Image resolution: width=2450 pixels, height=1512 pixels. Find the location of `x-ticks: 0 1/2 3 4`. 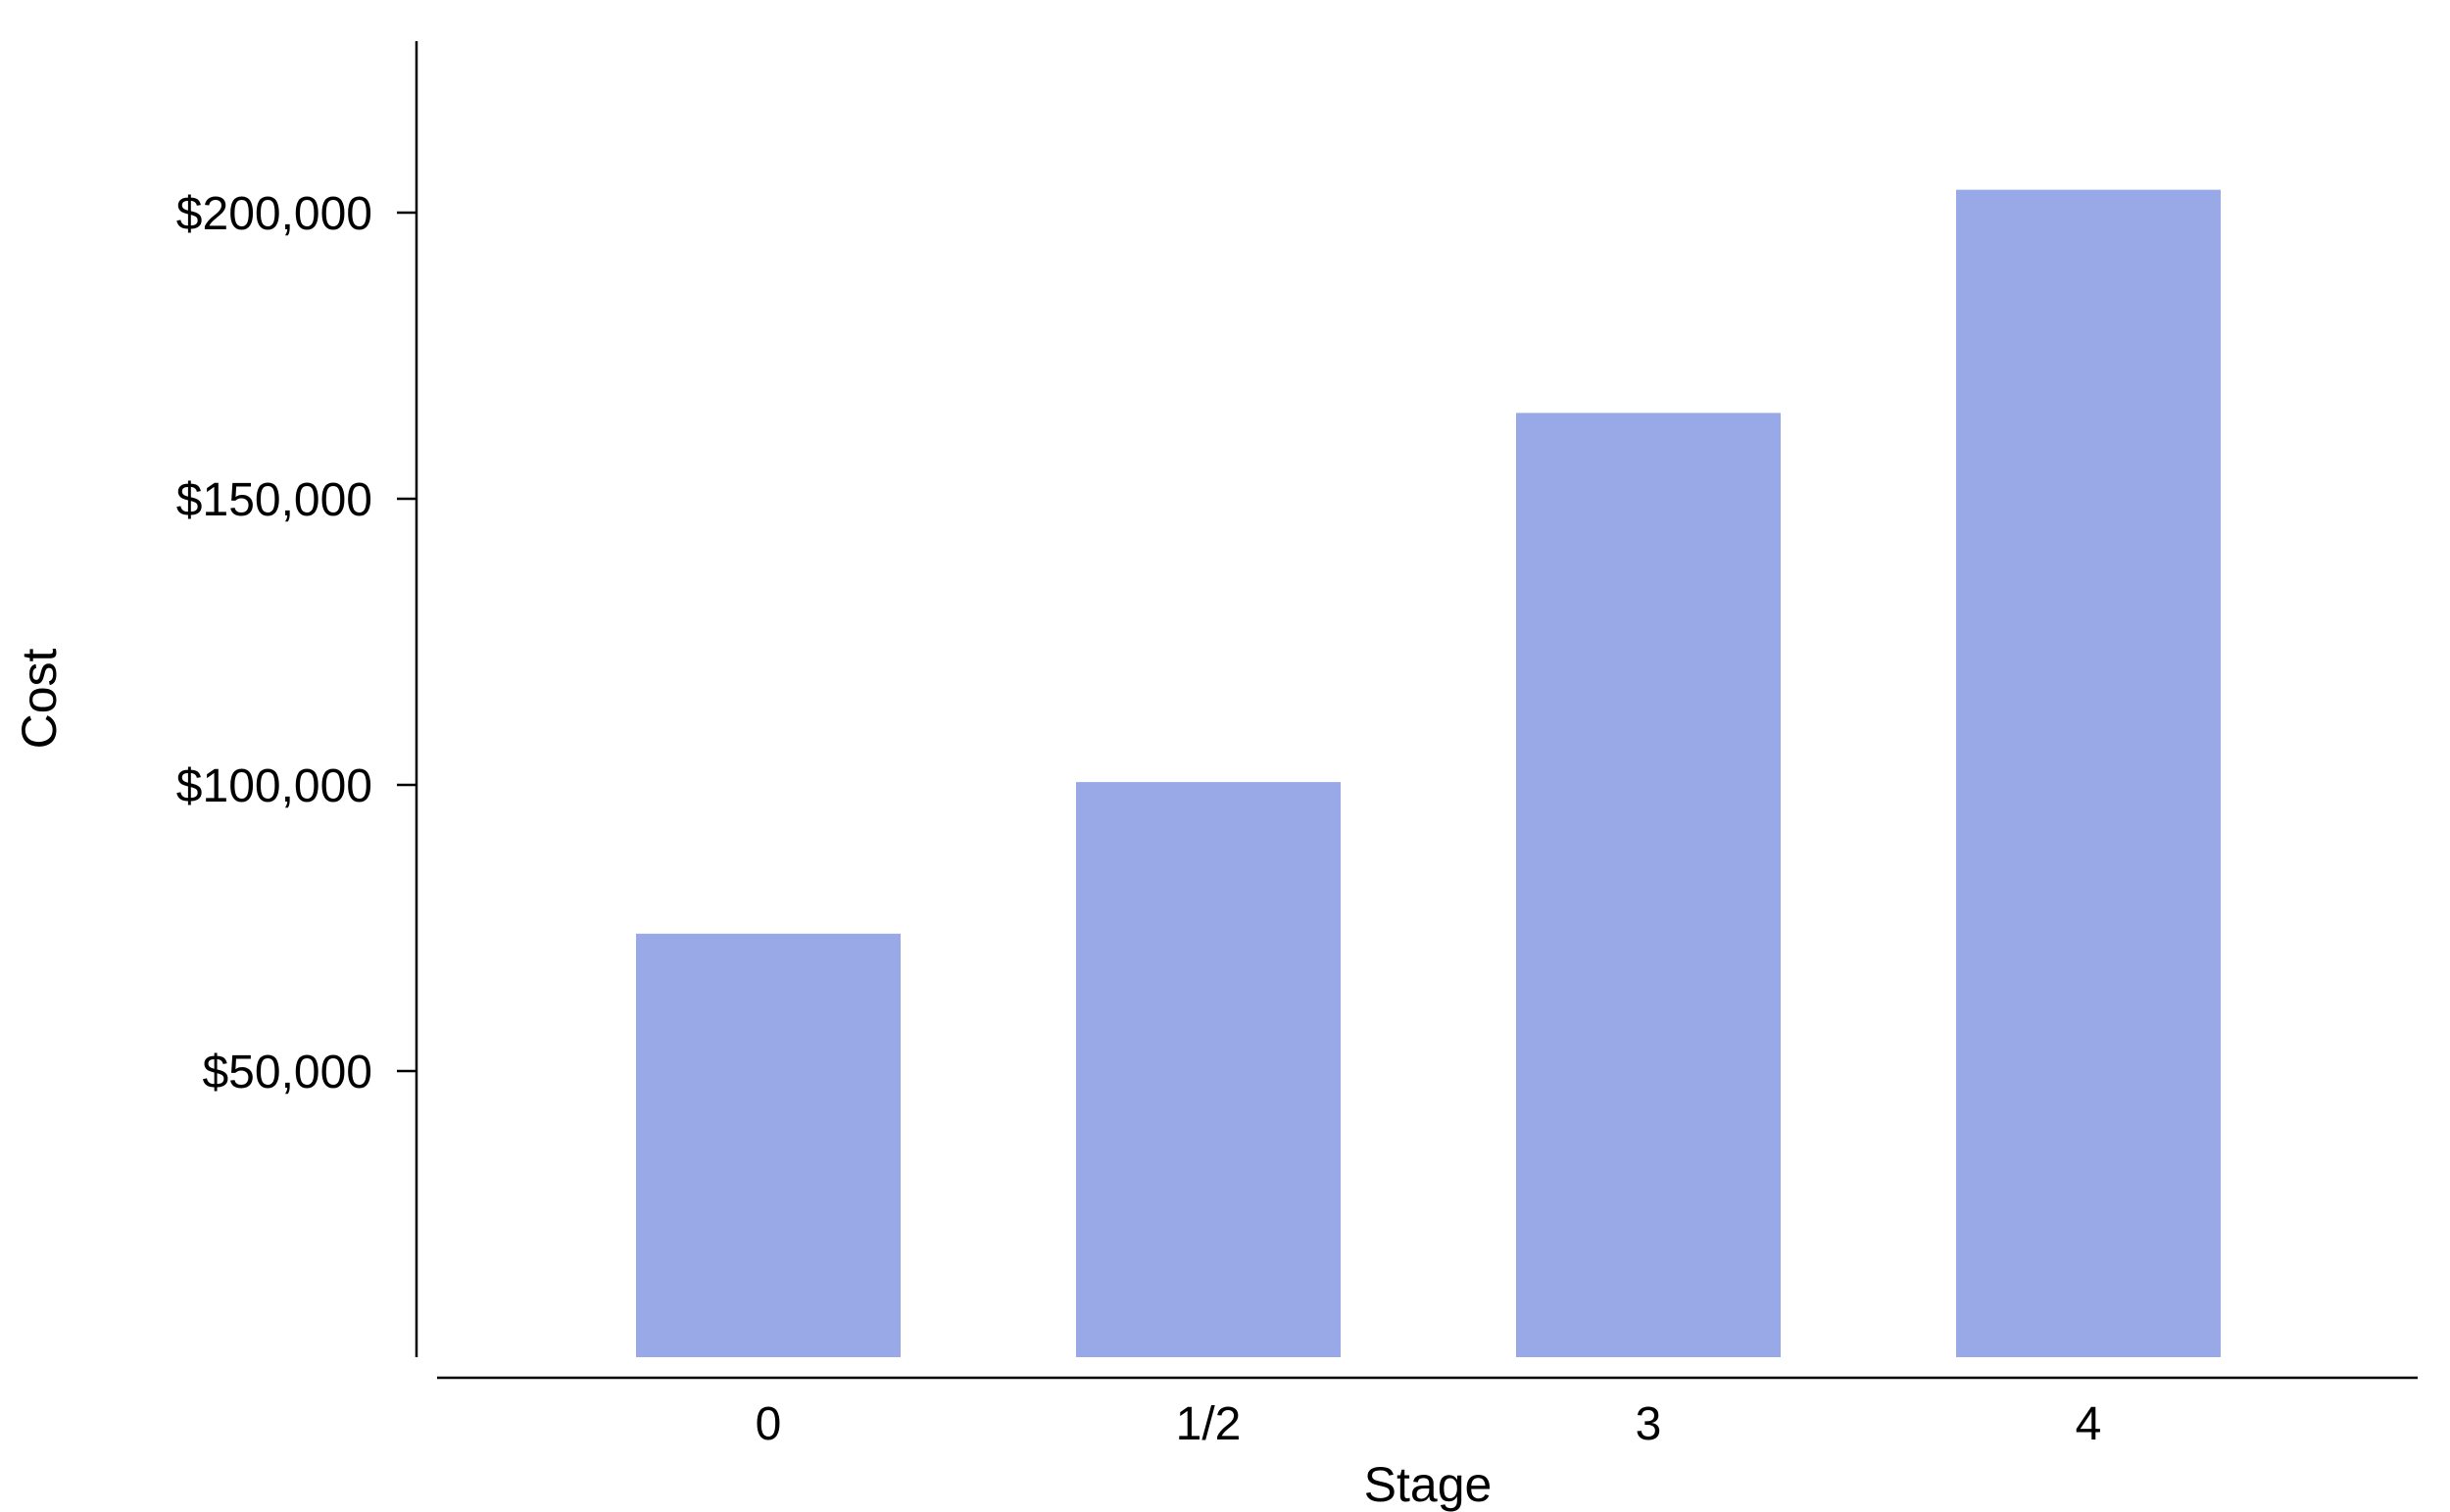

x-ticks: 0 1/2 3 4 is located at coordinates (1429, 1424).